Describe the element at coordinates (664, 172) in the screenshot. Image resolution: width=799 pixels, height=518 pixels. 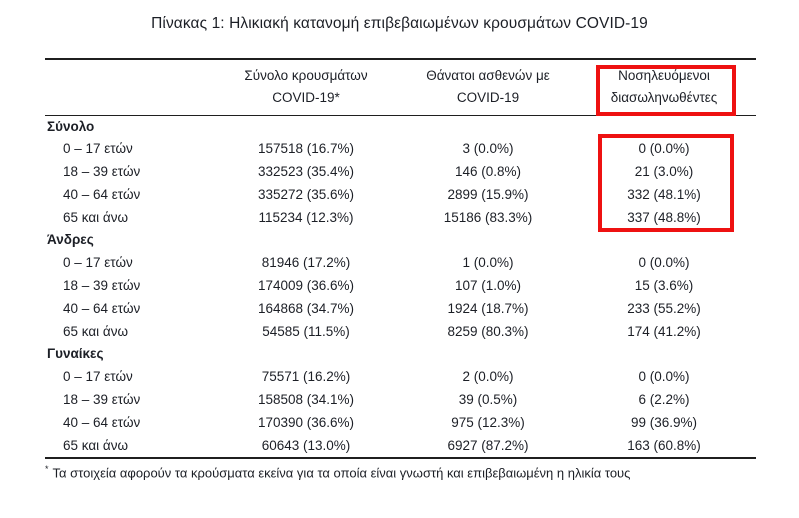
I see `intubated-value: 21 (3.0%)` at that location.